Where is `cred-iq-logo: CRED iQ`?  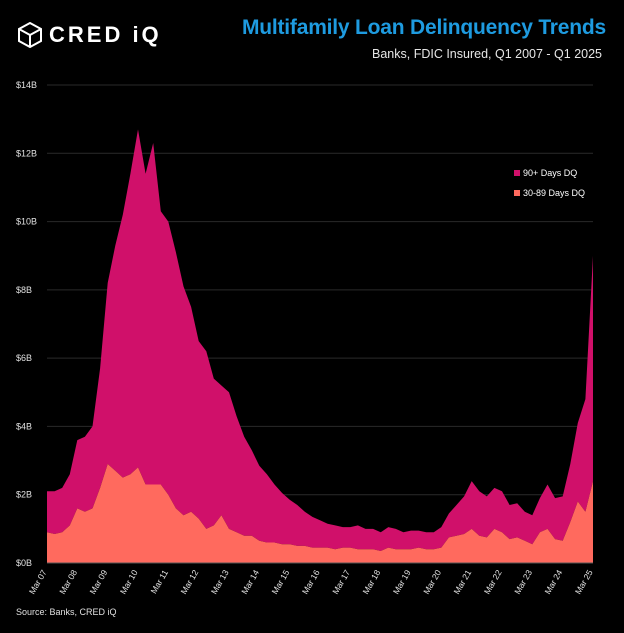
cred-iq-logo: CRED iQ is located at coordinates (90, 35).